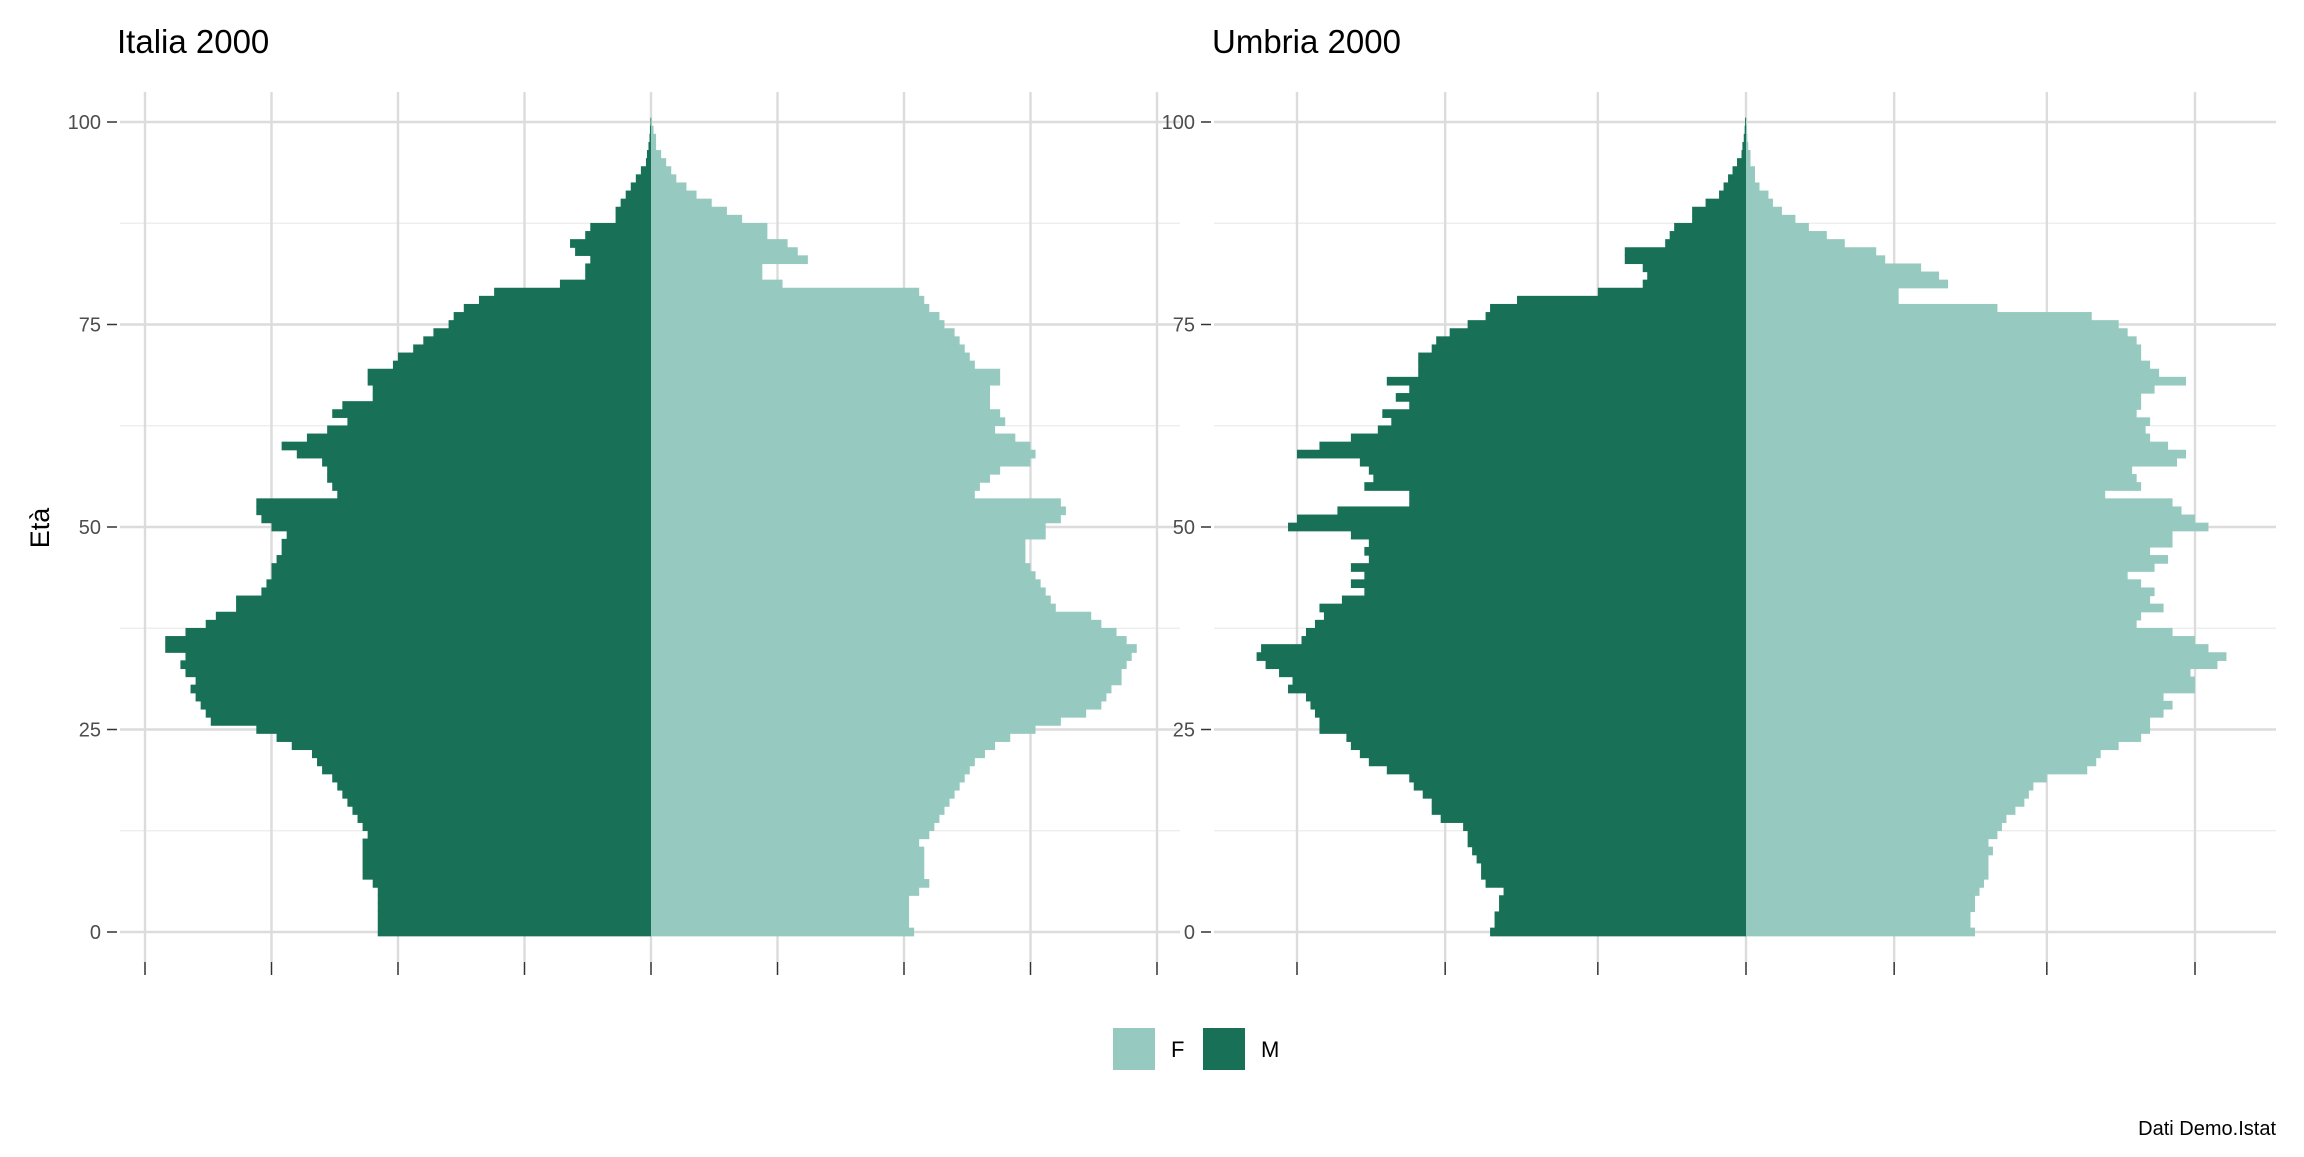  I want to click on y-tick-label: 100, so click(84, 123).